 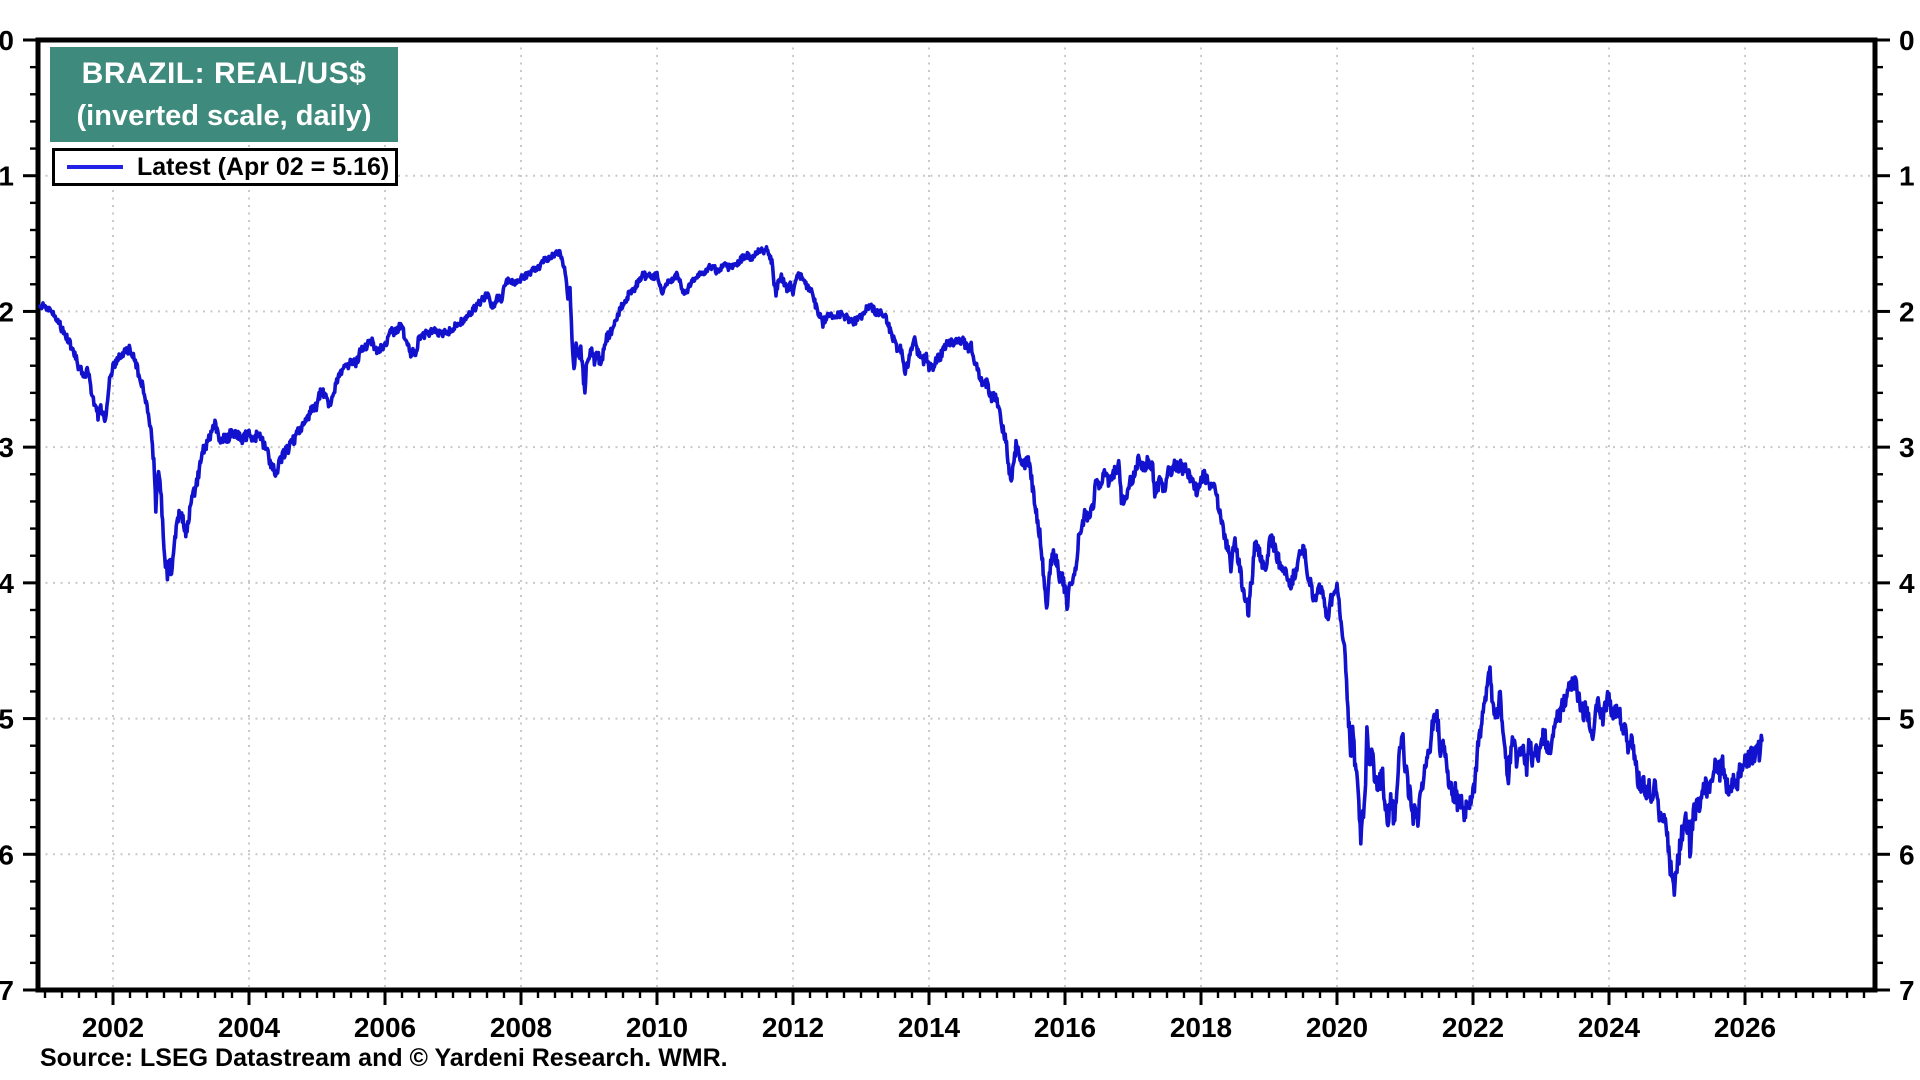 I want to click on y-axis-label-left: 7, so click(x=7, y=990).